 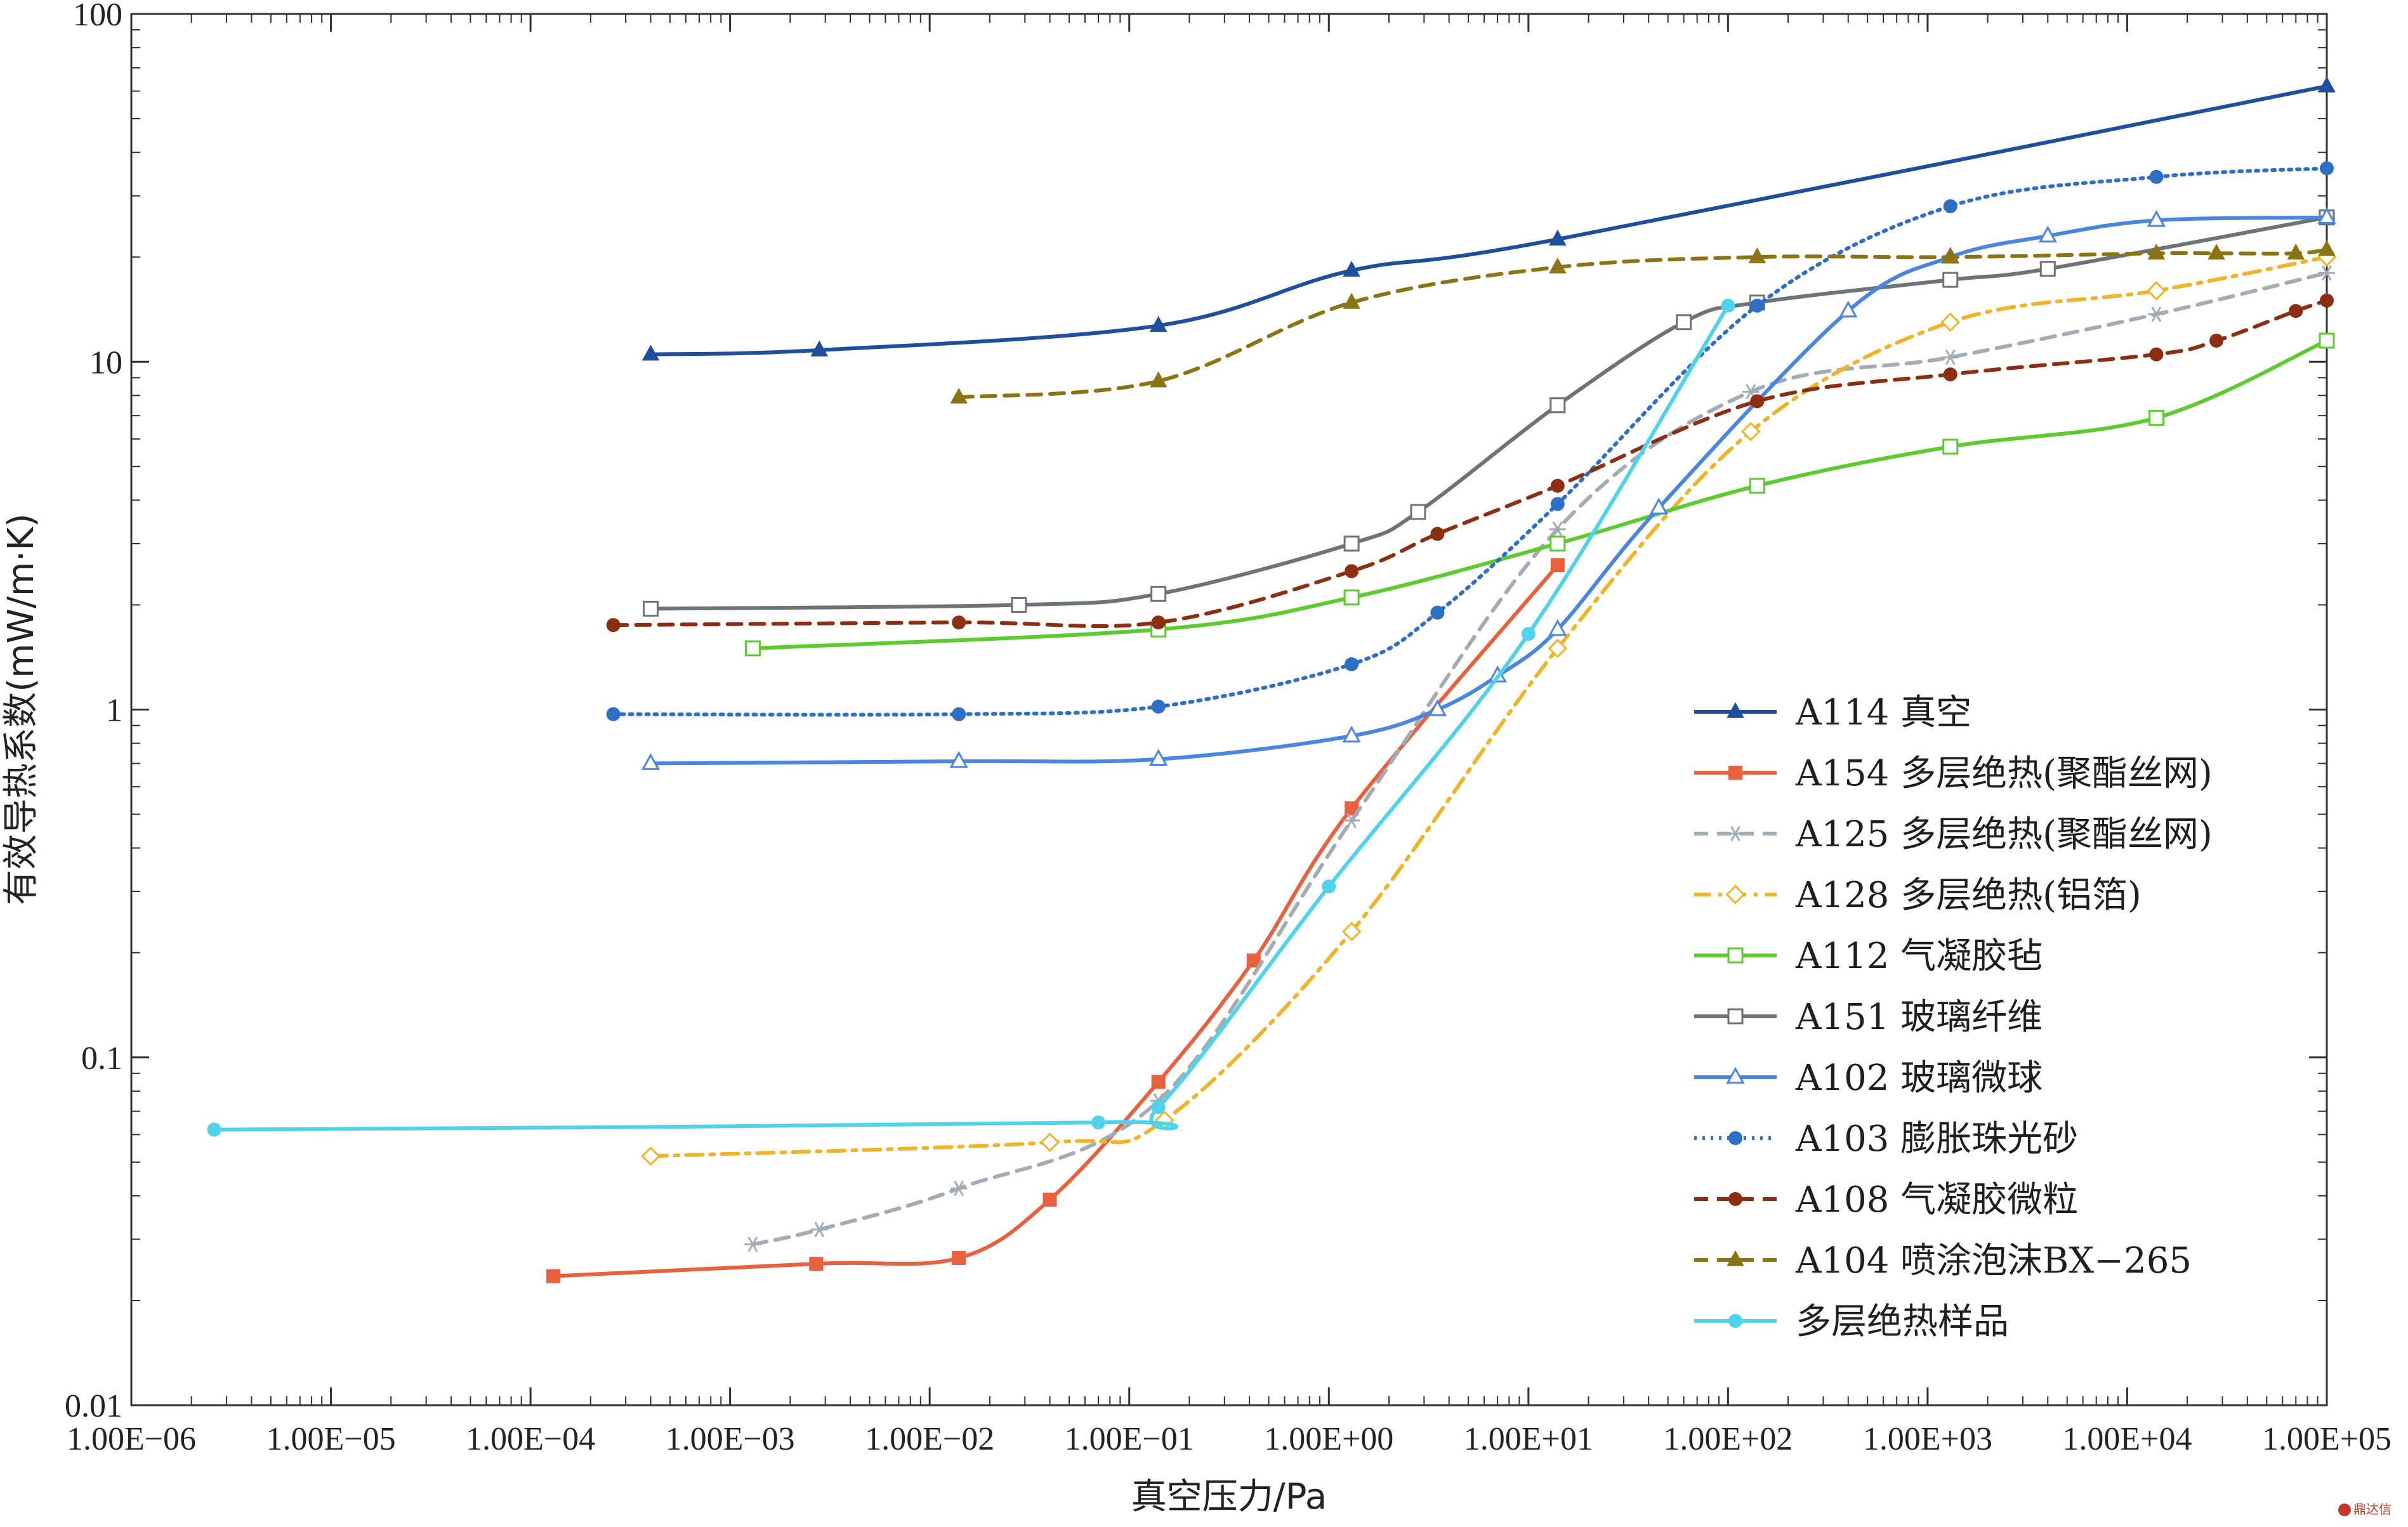 I want to click on x-tick-label: 1.00E−06, so click(x=131, y=1439).